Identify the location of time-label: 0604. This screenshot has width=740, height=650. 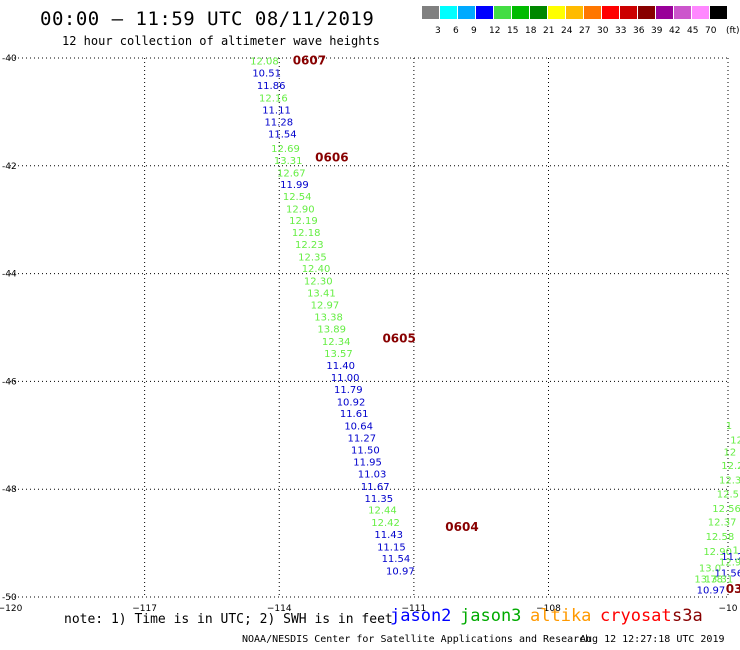
(461, 527).